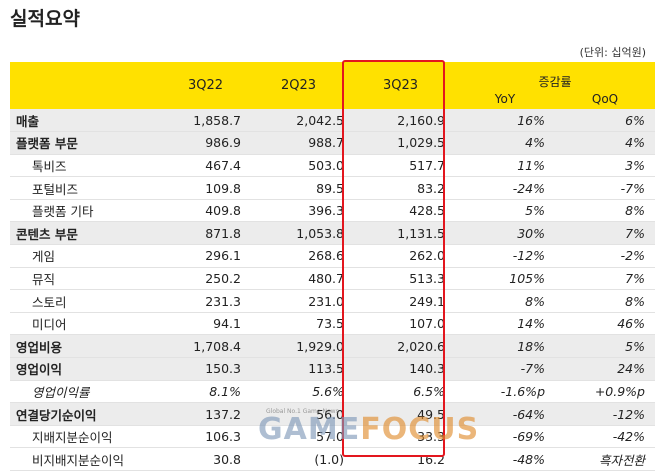 The image size is (660, 471). What do you see at coordinates (404, 143) in the screenshot?
I see `cell-3q23: 1,029.5` at bounding box center [404, 143].